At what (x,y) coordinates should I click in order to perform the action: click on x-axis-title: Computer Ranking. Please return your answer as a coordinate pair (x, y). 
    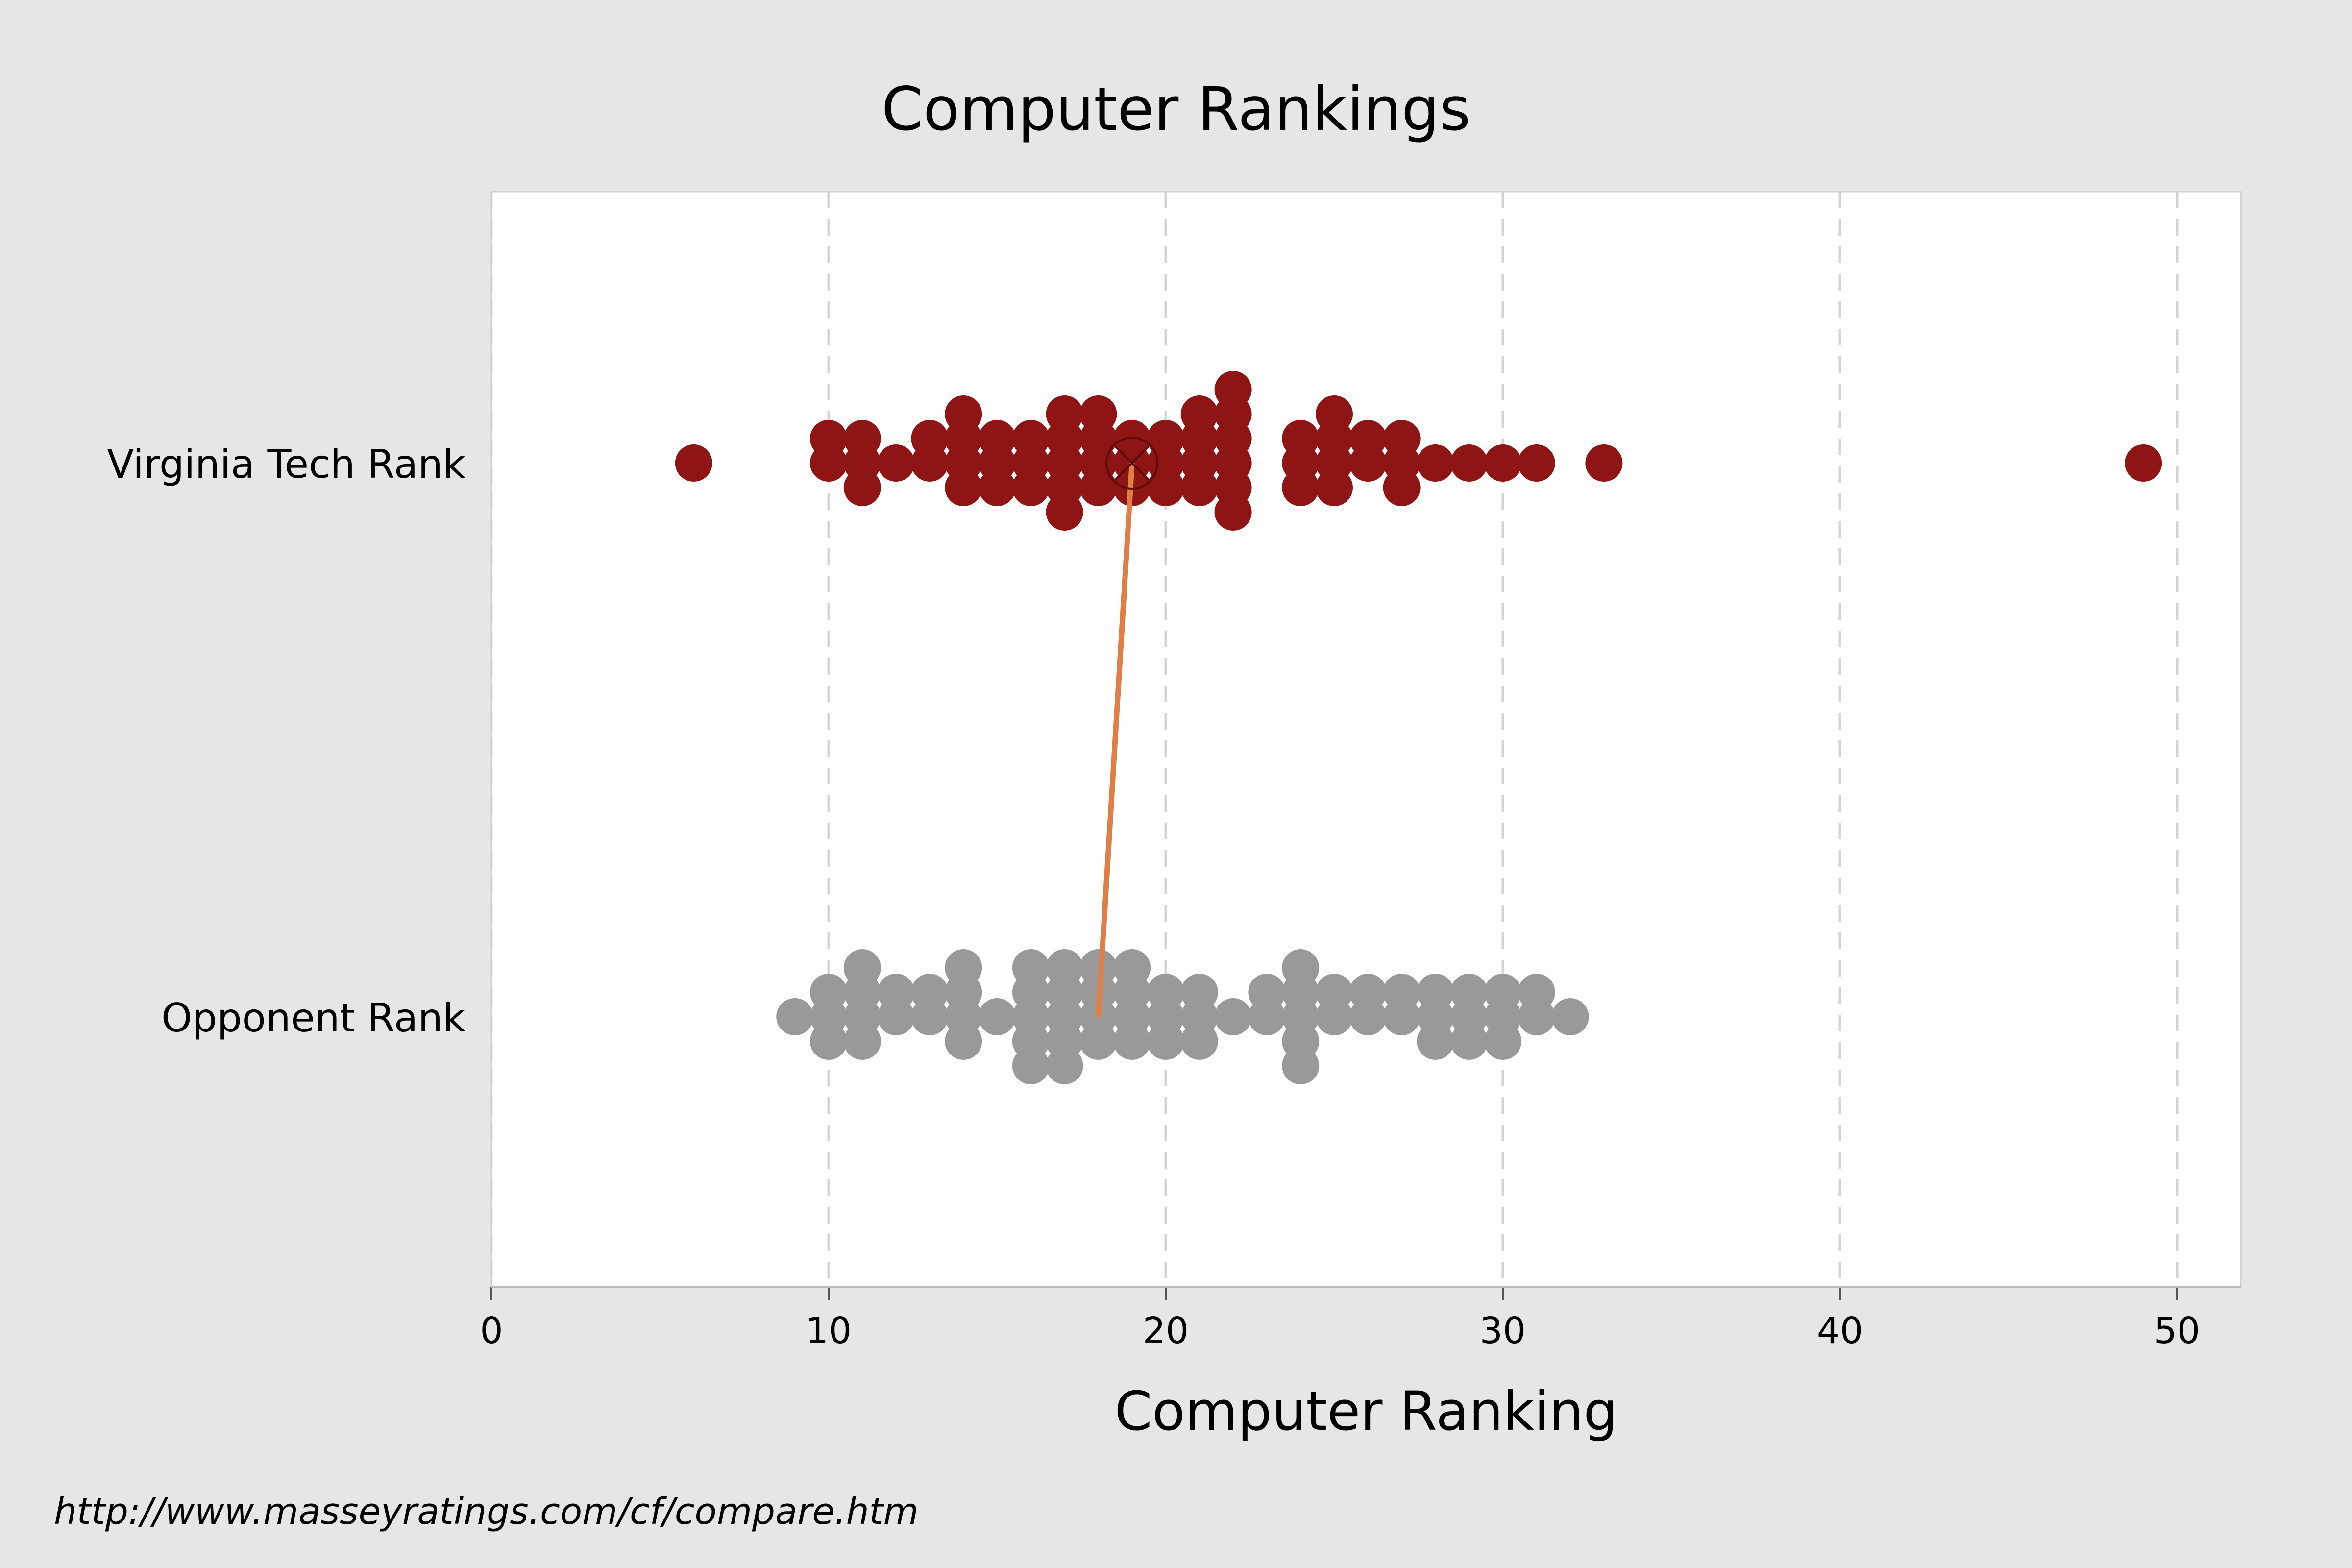
    Looking at the image, I should click on (1366, 1411).